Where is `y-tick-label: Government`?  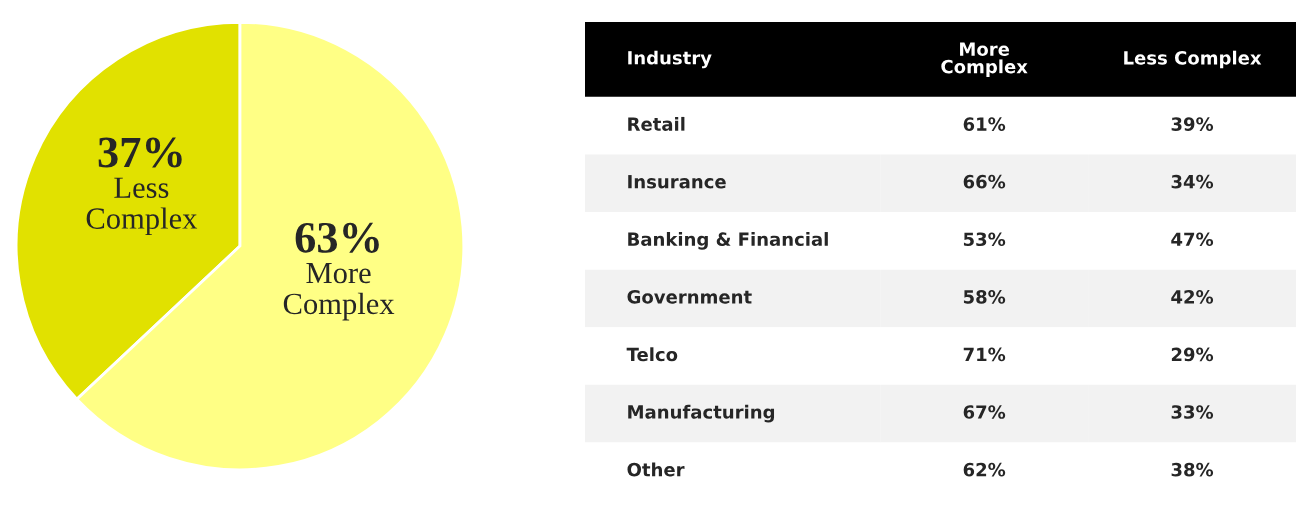
y-tick-label: Government is located at coordinates (689, 297).